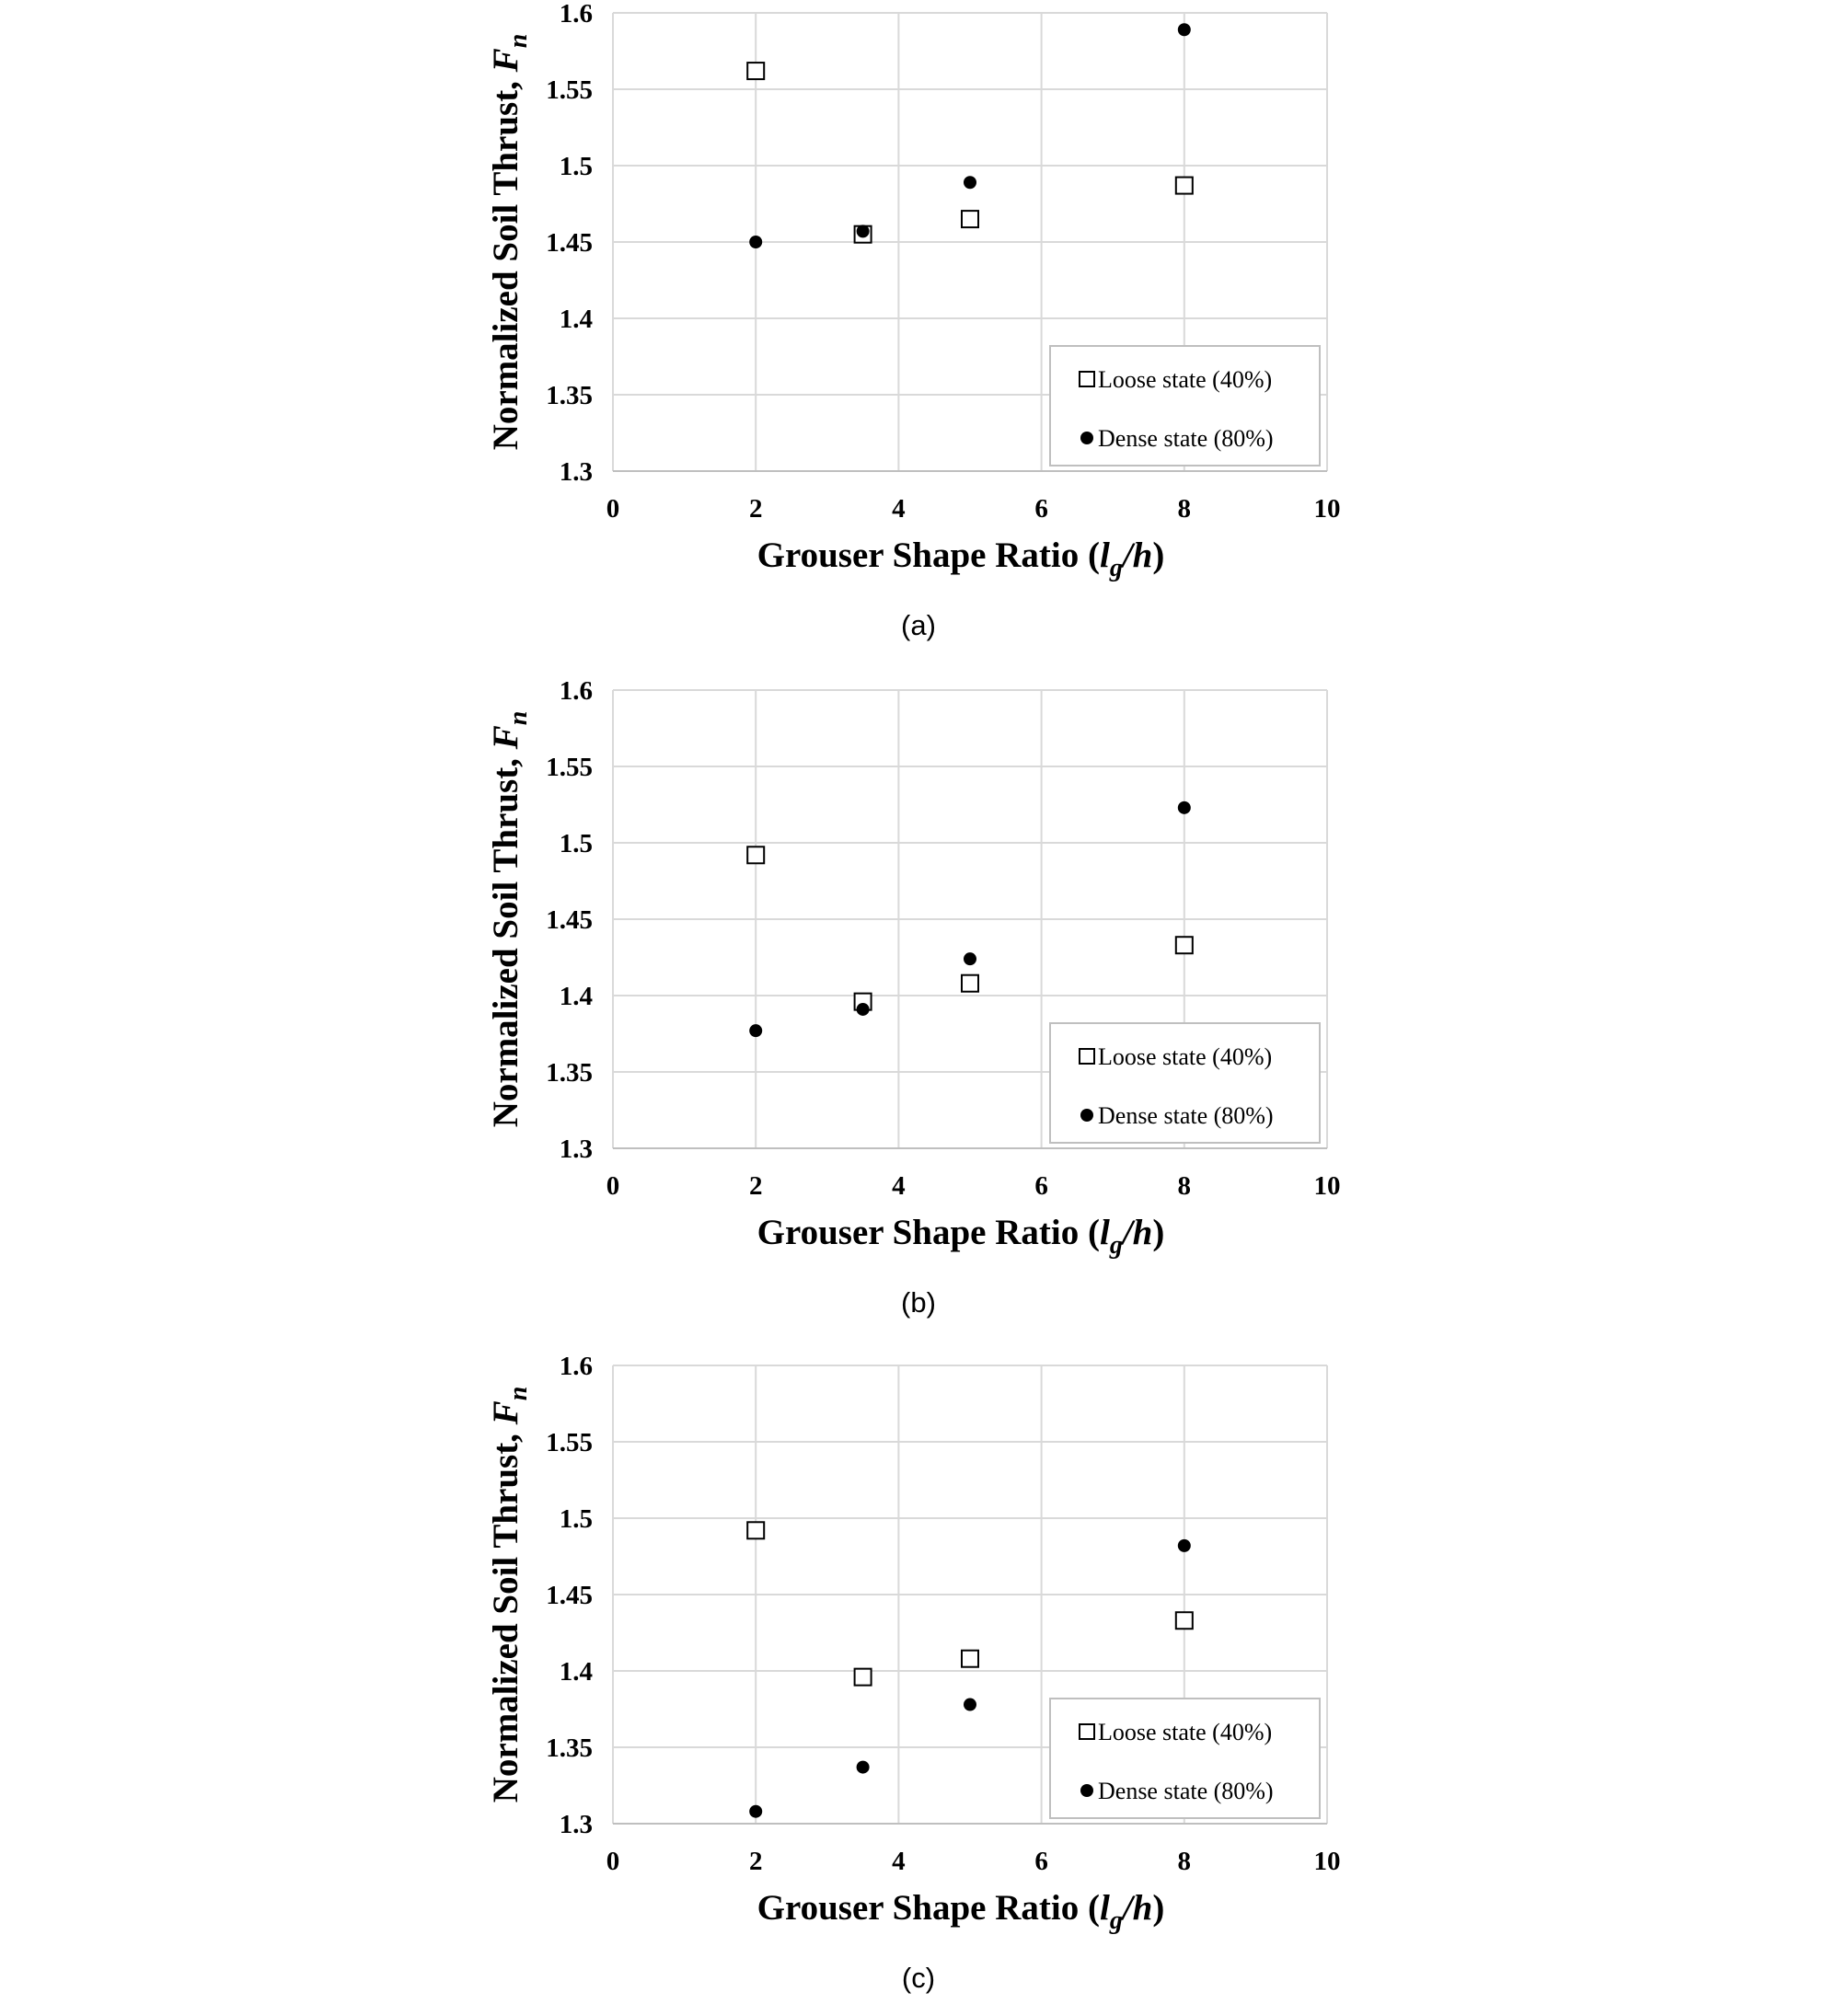 The width and height of the screenshot is (1848, 2004). I want to click on panel-caption: (c), so click(918, 1978).